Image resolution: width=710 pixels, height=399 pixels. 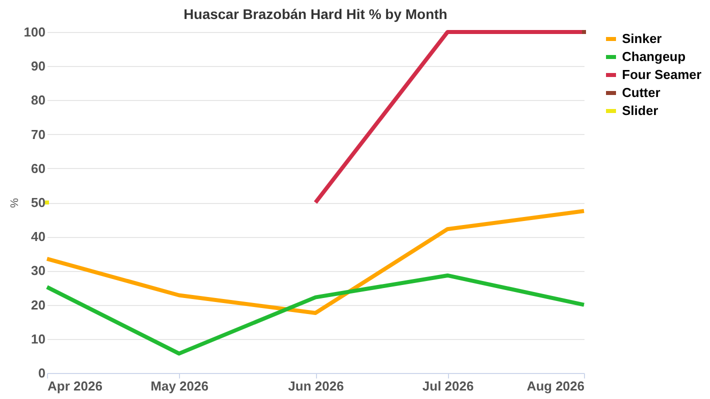 I want to click on y-tick-label: 100, so click(x=35, y=32).